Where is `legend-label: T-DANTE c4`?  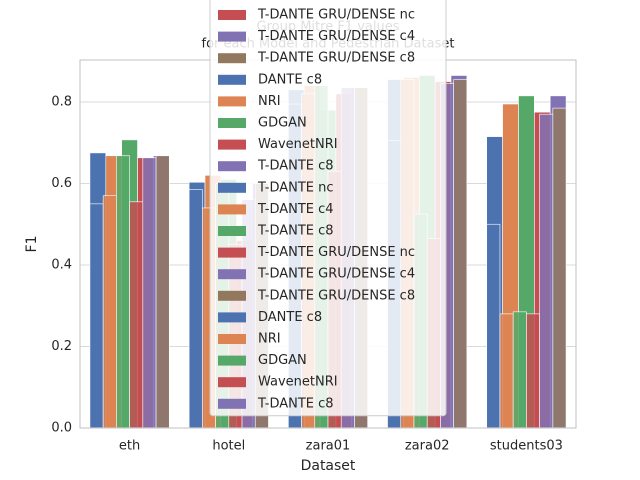
legend-label: T-DANTE c4 is located at coordinates (295, 209).